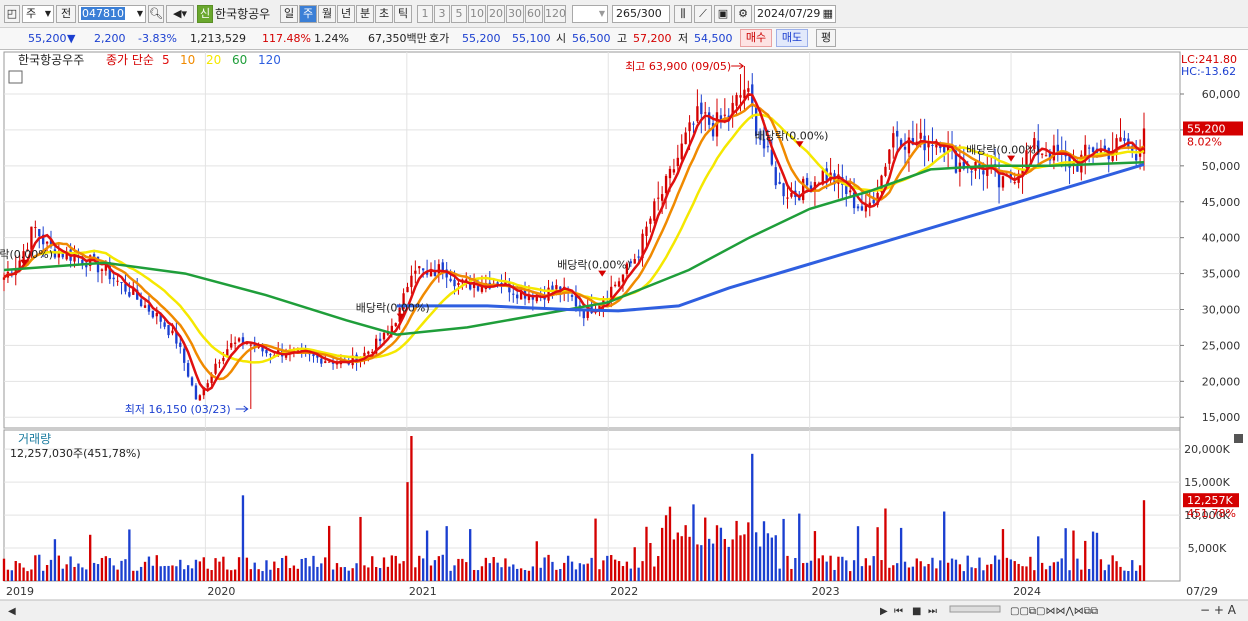  Describe the element at coordinates (975, 609) in the screenshot. I see `zoom-slider` at that location.